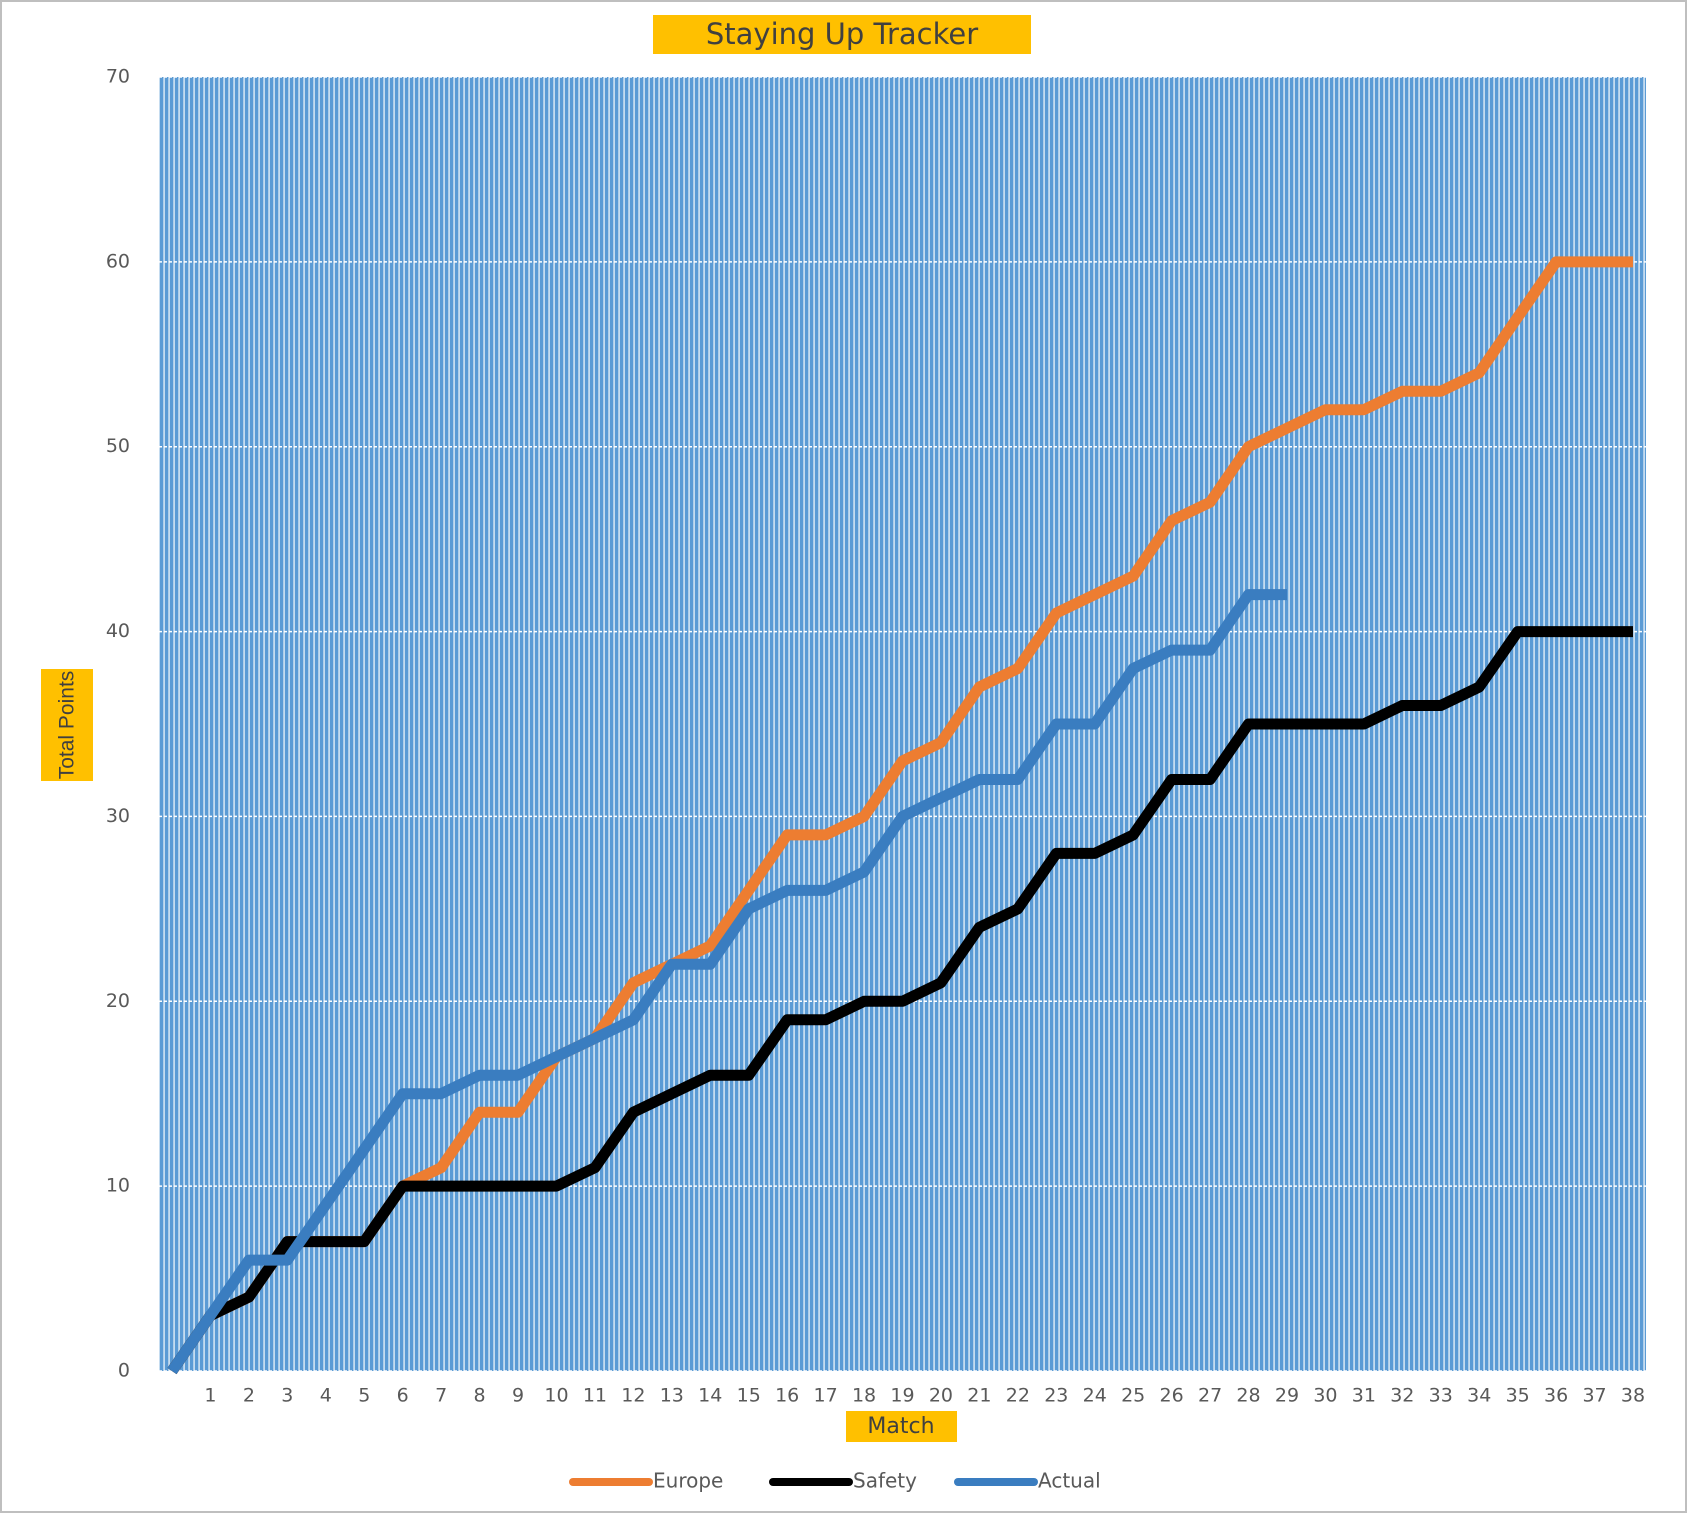  I want to click on x-tick-label: 32, so click(1402, 1396).